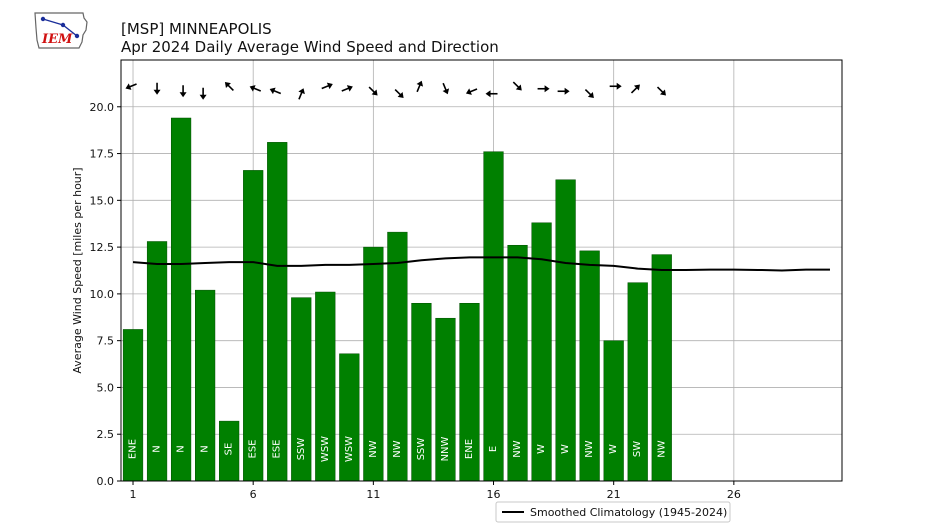 This screenshot has width=932, height=524. Describe the element at coordinates (253, 494) in the screenshot. I see `x-tick-label: 6` at that location.